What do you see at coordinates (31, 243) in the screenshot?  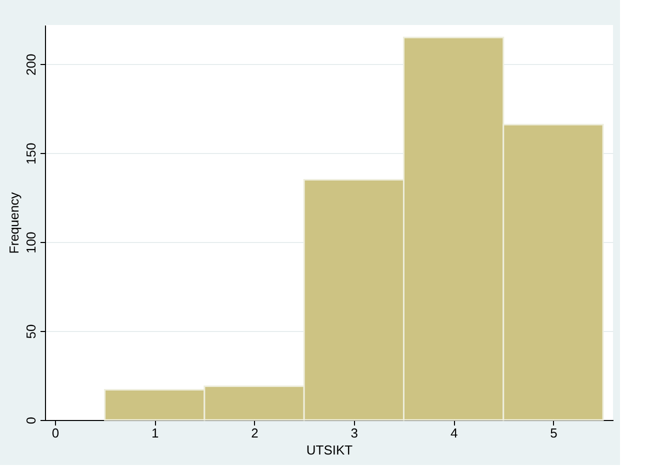 I see `y-tick-label: 100` at bounding box center [31, 243].